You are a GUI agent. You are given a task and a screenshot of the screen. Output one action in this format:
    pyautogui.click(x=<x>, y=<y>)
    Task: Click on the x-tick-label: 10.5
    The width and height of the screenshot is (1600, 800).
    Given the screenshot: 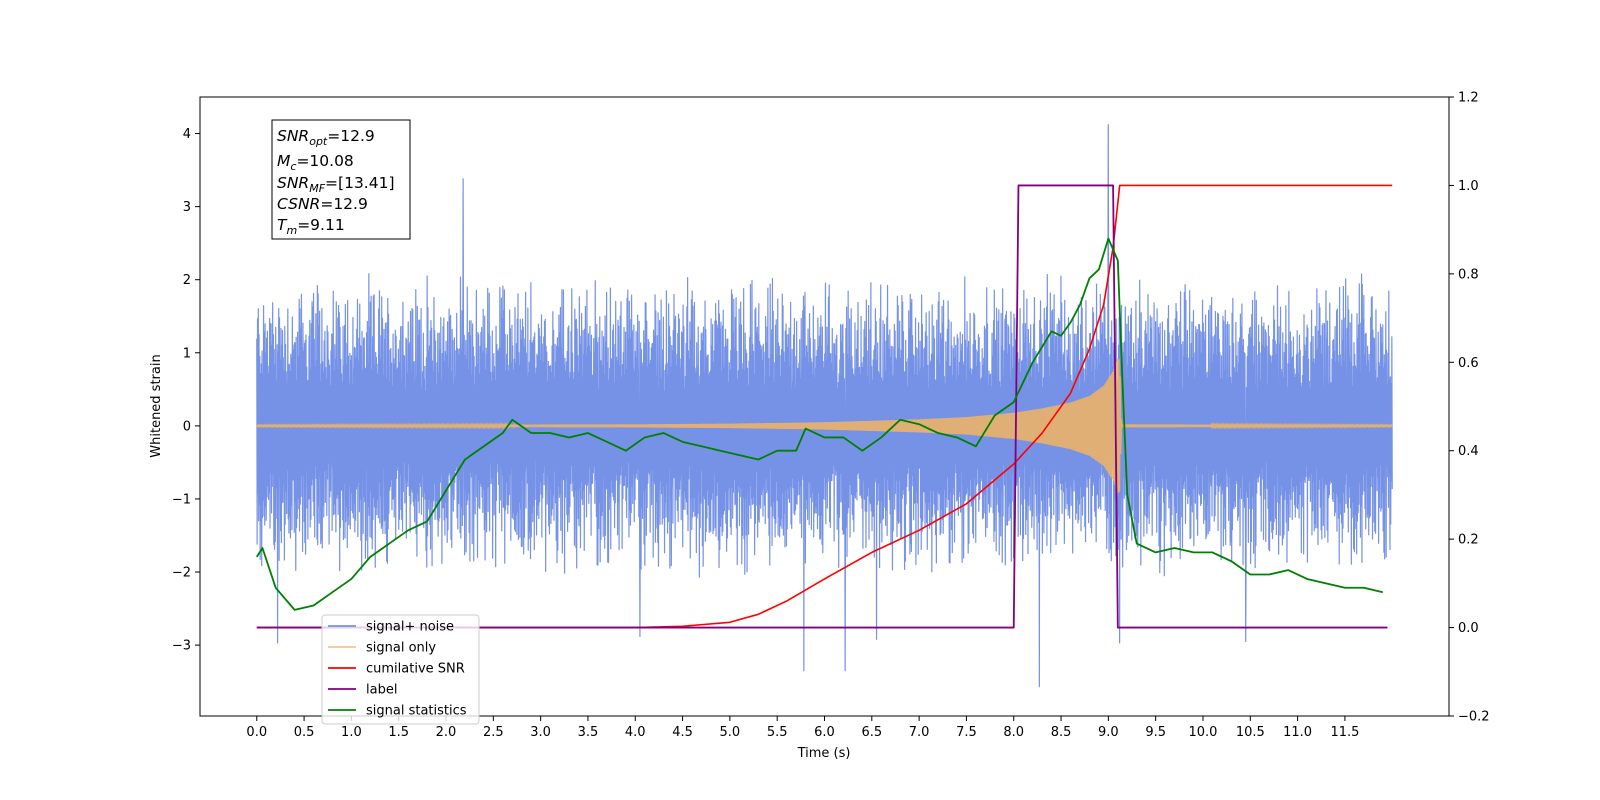 What is the action you would take?
    pyautogui.click(x=1250, y=732)
    